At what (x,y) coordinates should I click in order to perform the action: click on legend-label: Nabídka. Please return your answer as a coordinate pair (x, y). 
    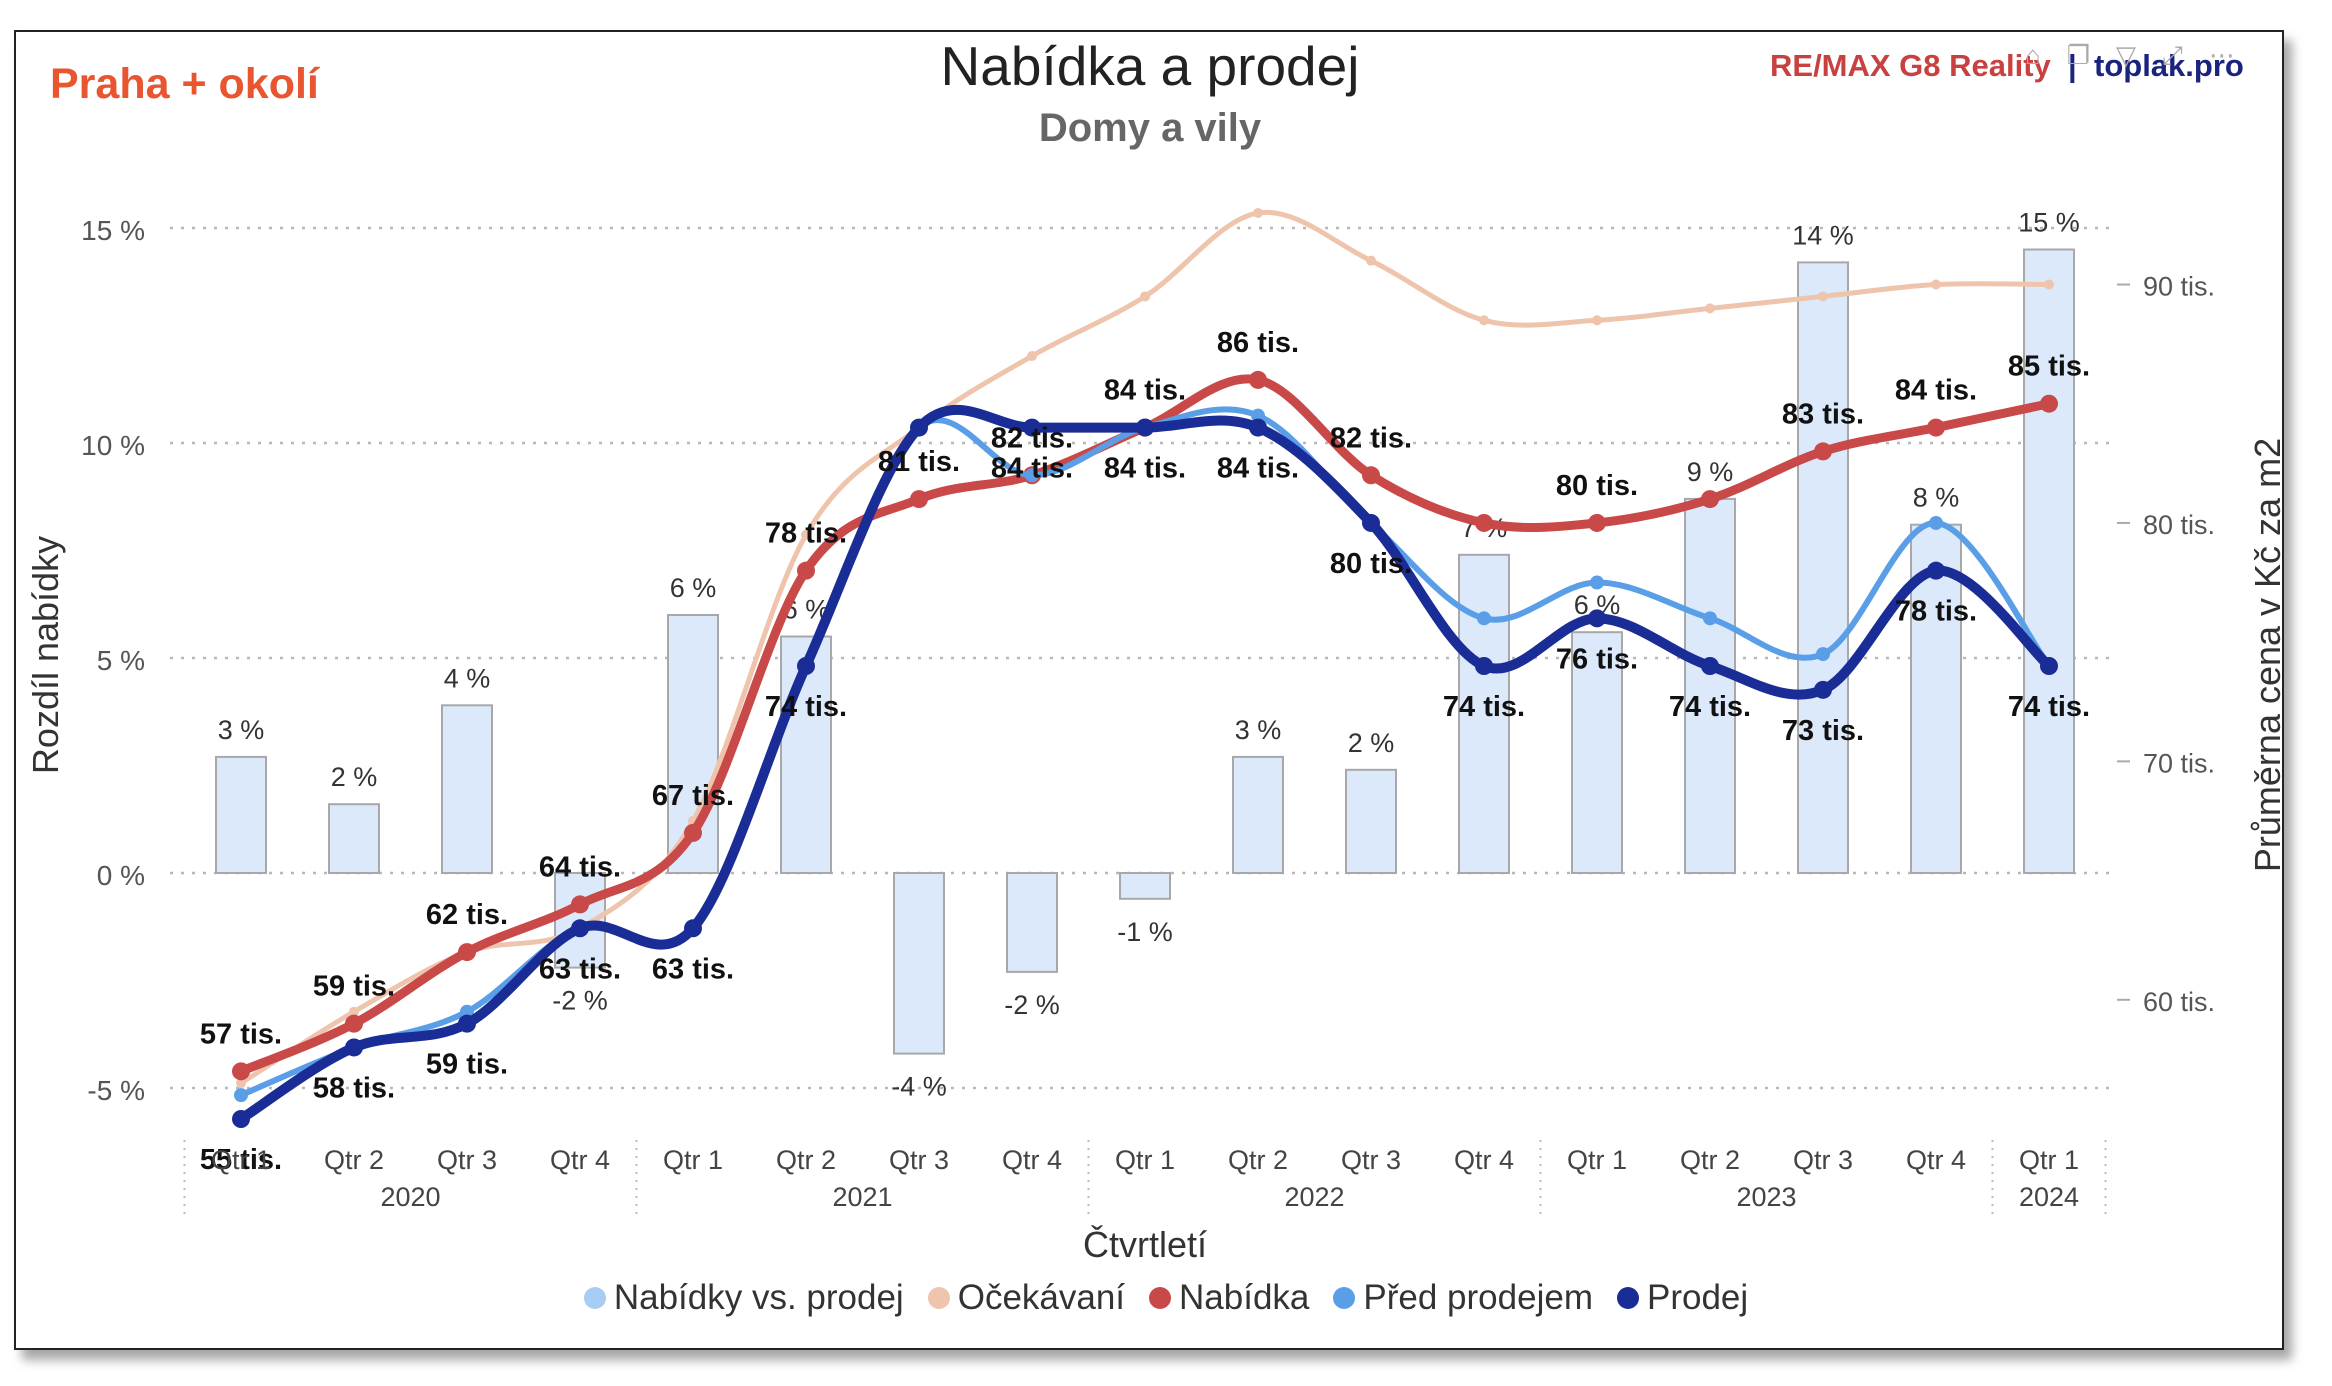
    Looking at the image, I should click on (1244, 1297).